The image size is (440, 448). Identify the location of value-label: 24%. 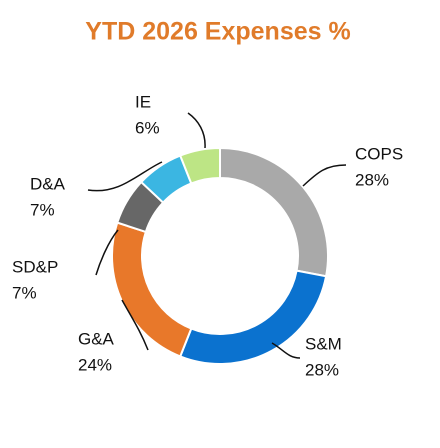
(95, 364).